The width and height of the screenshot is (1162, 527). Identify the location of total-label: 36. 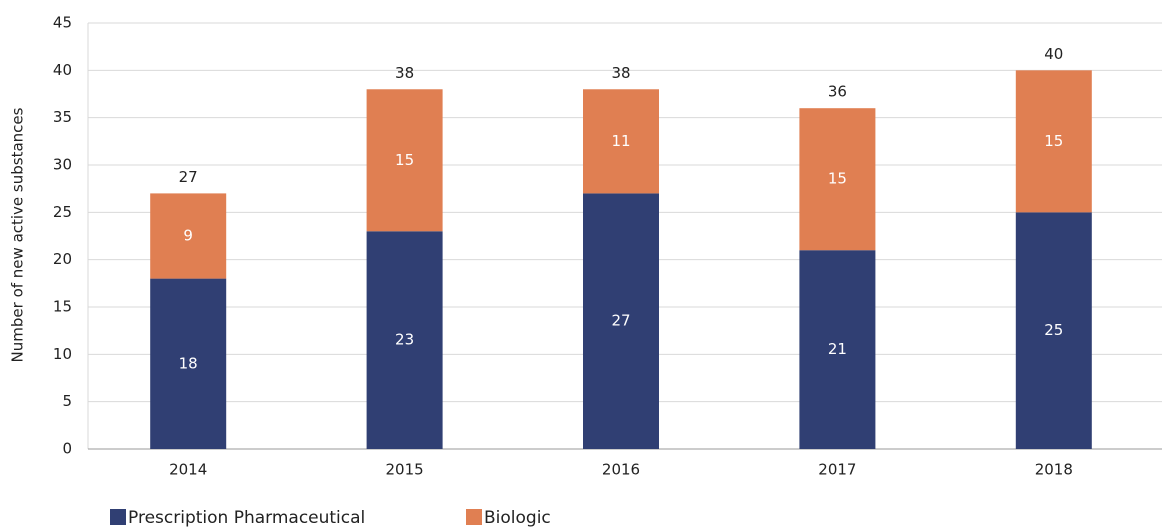
(837, 92).